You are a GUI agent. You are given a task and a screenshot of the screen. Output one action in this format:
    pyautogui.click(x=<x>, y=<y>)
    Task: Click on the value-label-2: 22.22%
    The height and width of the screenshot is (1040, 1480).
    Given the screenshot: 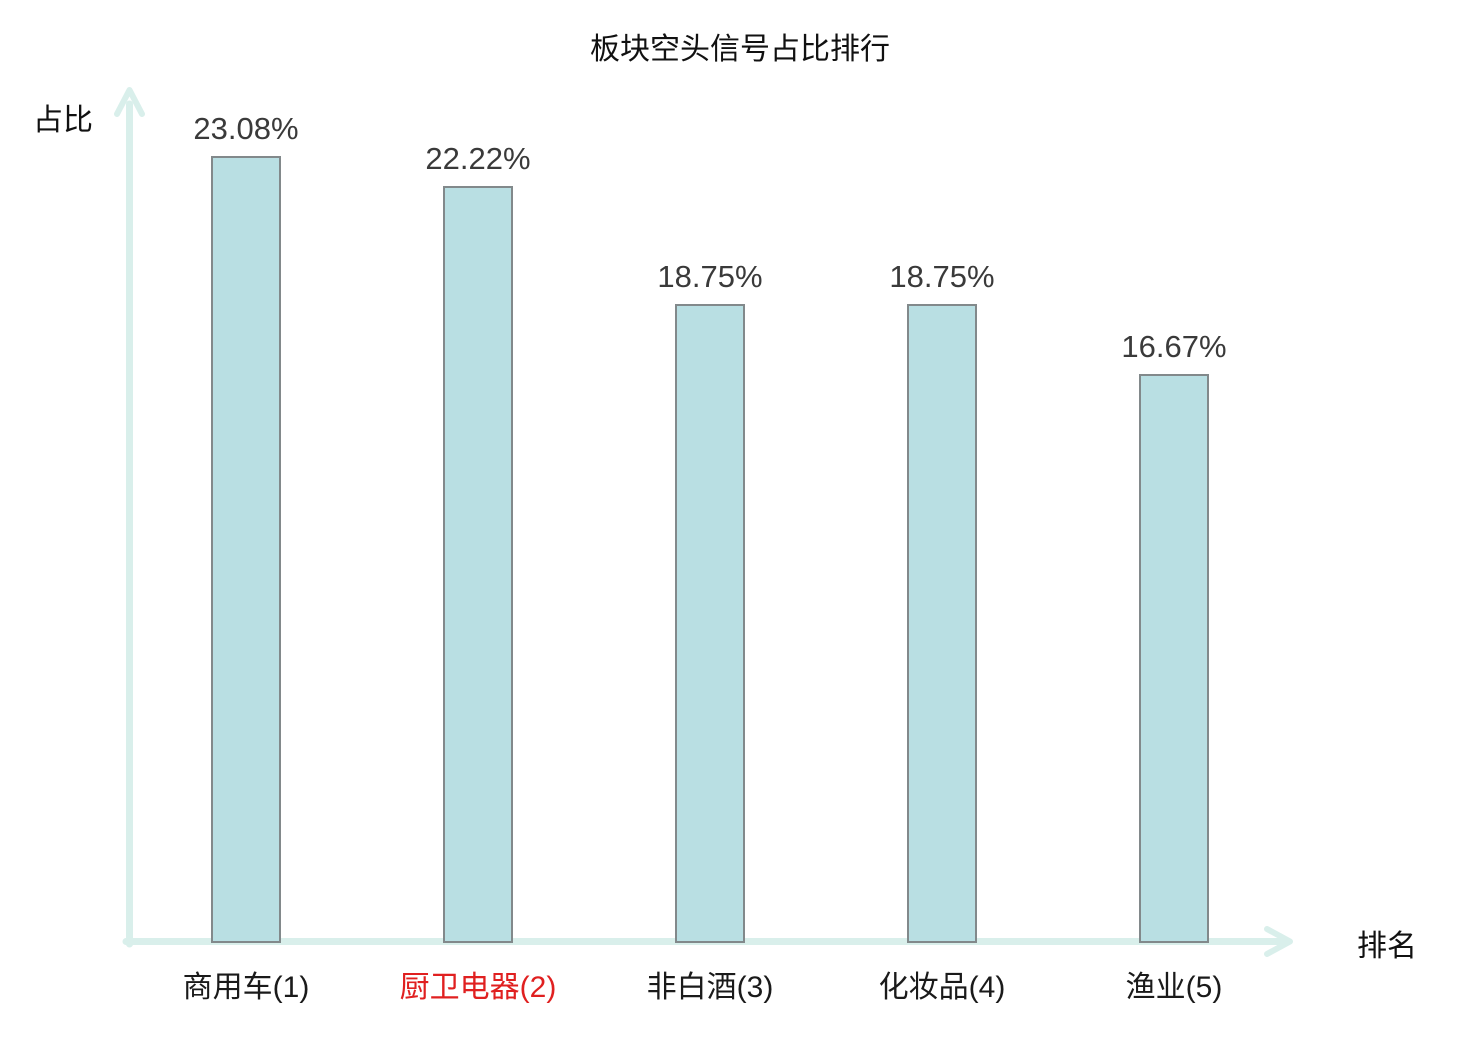 What is the action you would take?
    pyautogui.click(x=478, y=158)
    